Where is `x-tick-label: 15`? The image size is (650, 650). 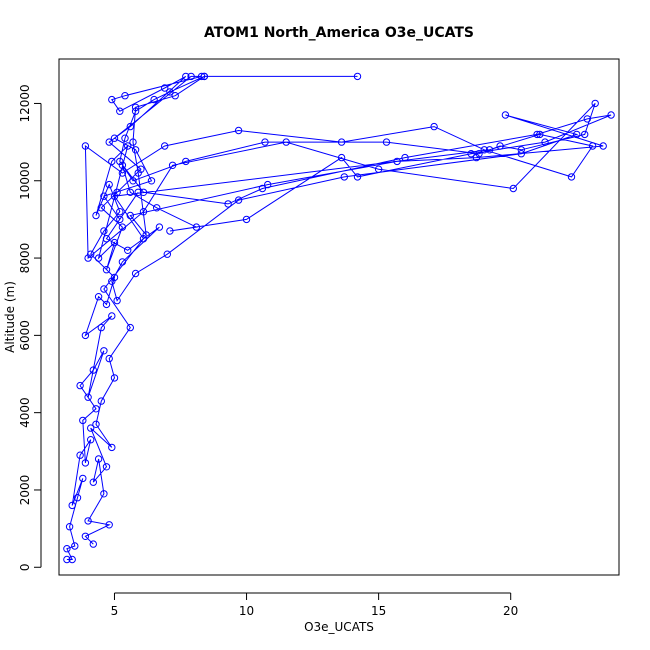
x-tick-label: 15 is located at coordinates (378, 611).